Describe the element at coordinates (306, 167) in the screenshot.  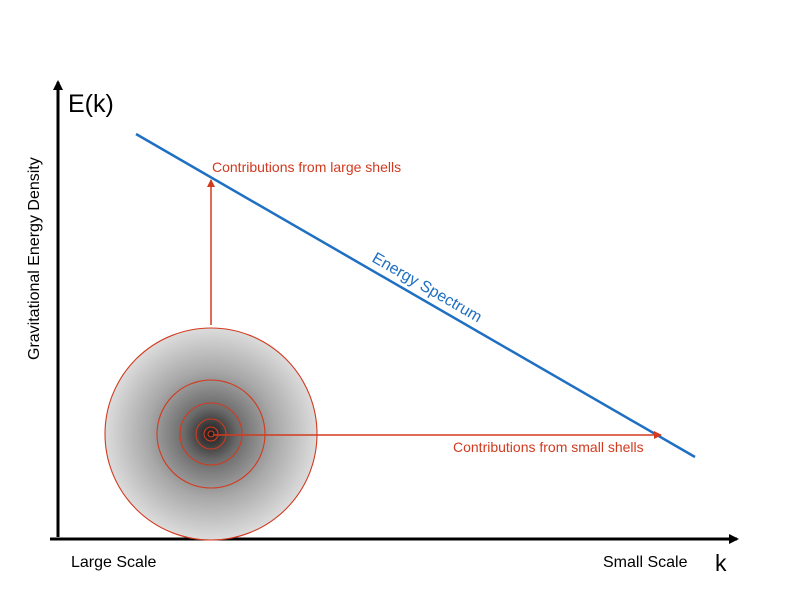
I see `large-shells-label: Contributions from large shells` at that location.